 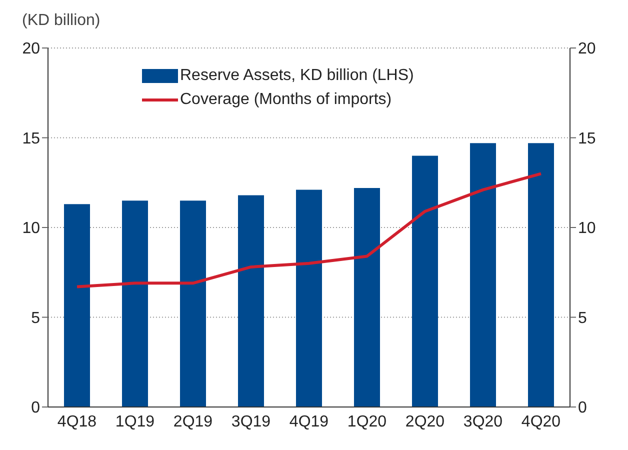 What do you see at coordinates (367, 421) in the screenshot?
I see `x-tick-label: 1Q20` at bounding box center [367, 421].